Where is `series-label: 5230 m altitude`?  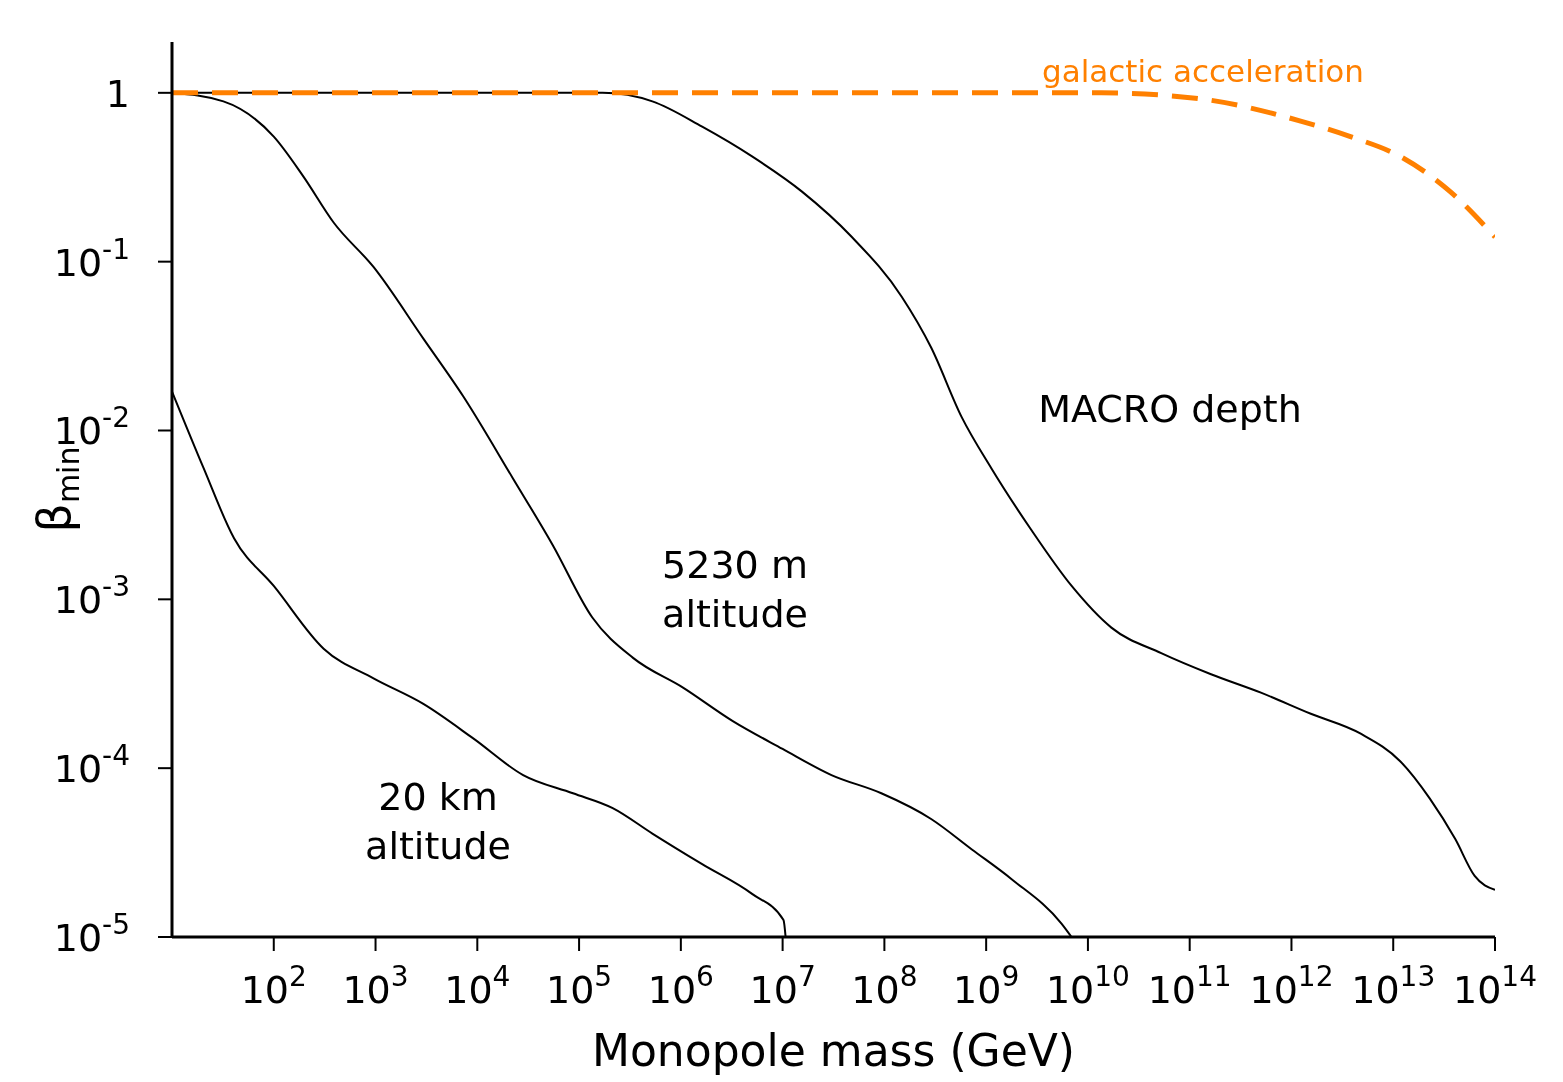
series-label: 5230 m altitude is located at coordinates (735, 590).